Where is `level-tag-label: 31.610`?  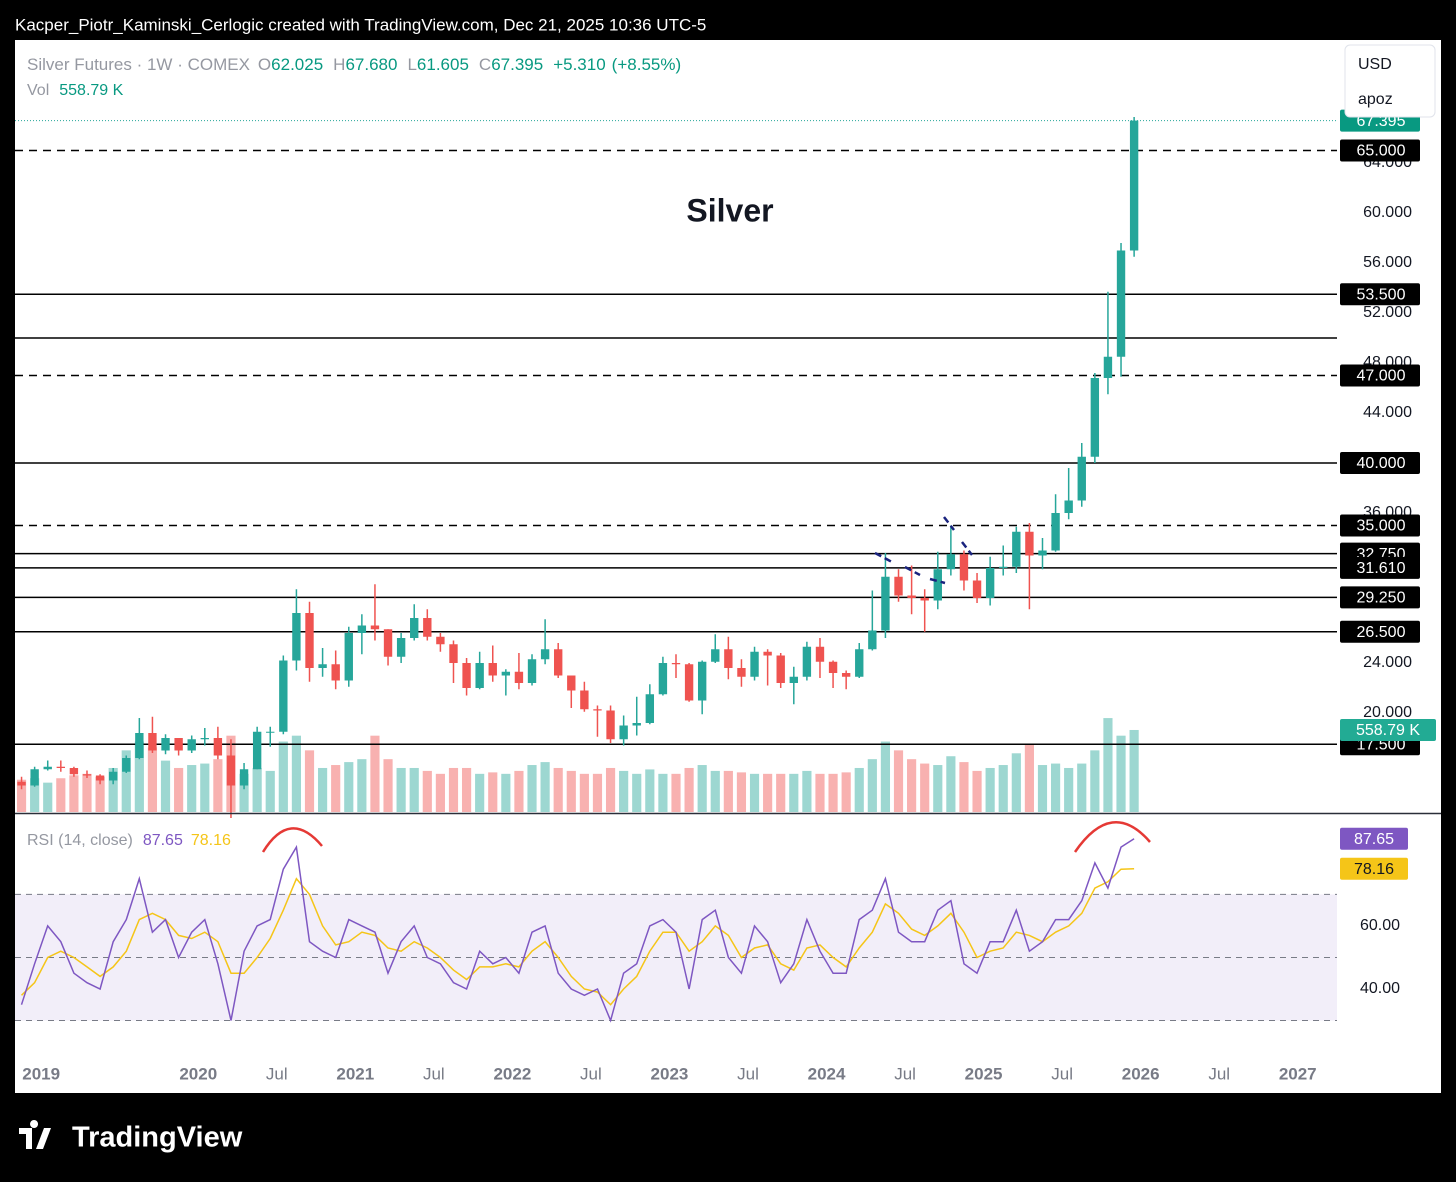 level-tag-label: 31.610 is located at coordinates (1381, 568).